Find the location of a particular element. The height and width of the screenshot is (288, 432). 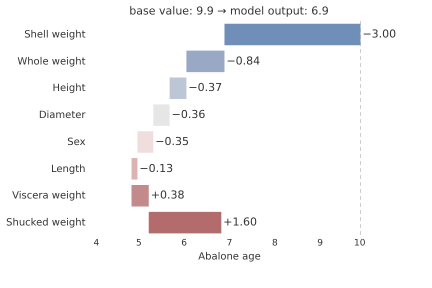

y-tick-label: Shucked weight is located at coordinates (46, 223).